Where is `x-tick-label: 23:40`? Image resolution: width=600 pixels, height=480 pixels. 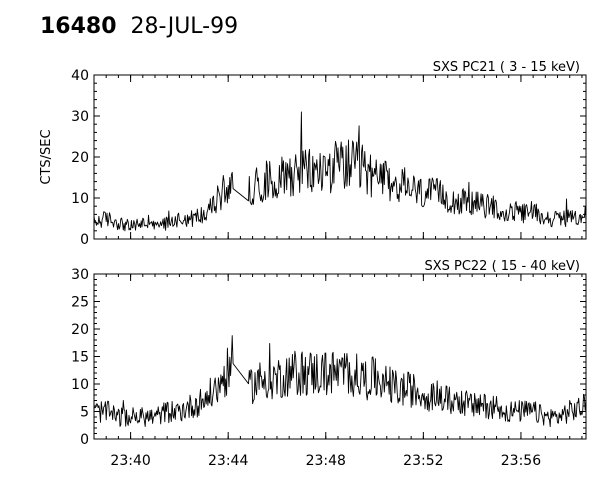 x-tick-label: 23:40 is located at coordinates (130, 461).